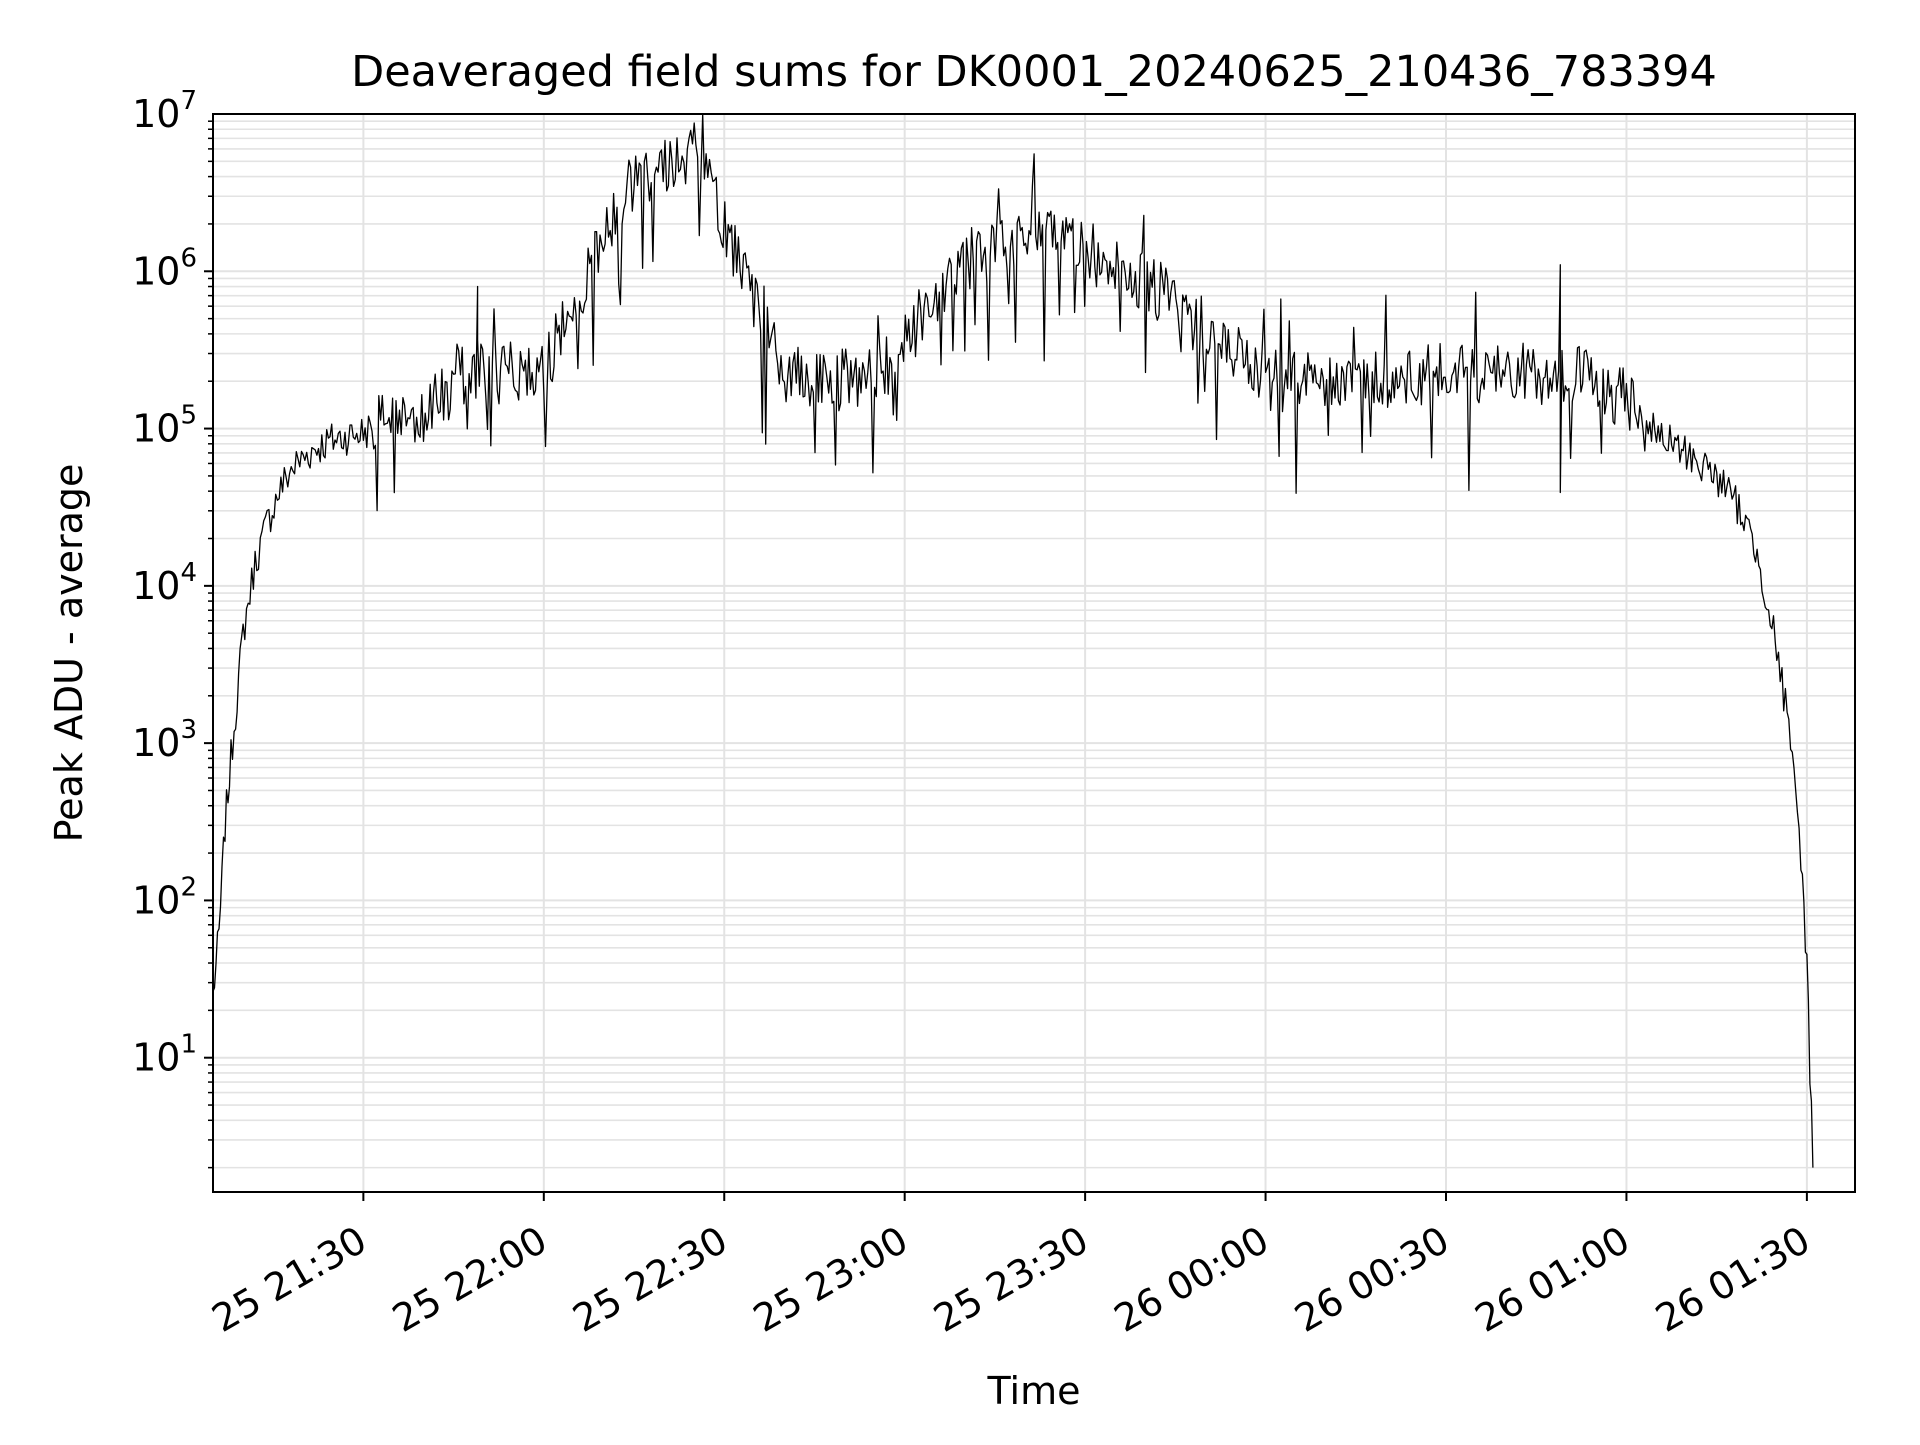 The image size is (1920, 1445). I want to click on y-axis-label: Peak ADU - average, so click(69, 653).